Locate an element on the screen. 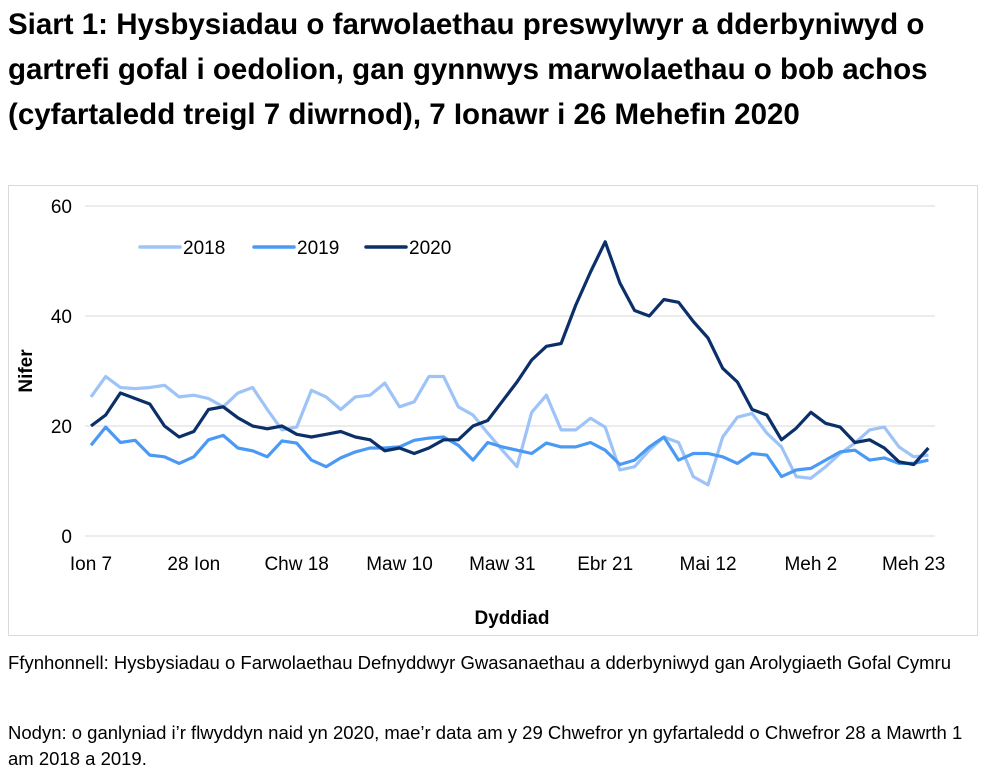 The height and width of the screenshot is (778, 989). x-tick-label: Meh 2 is located at coordinates (810, 564).